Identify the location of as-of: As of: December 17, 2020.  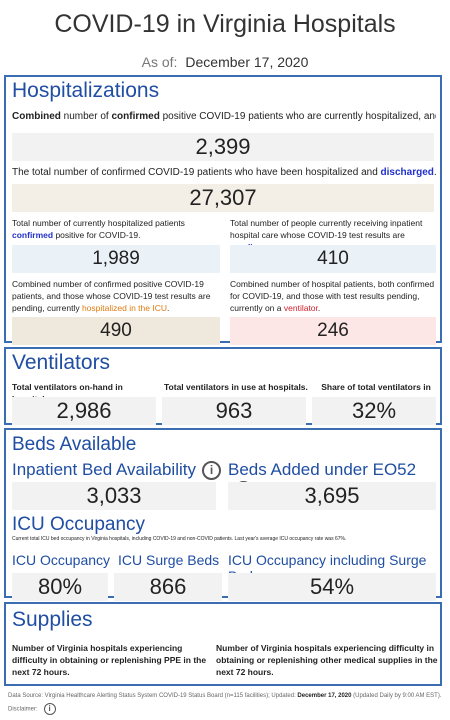
(225, 62).